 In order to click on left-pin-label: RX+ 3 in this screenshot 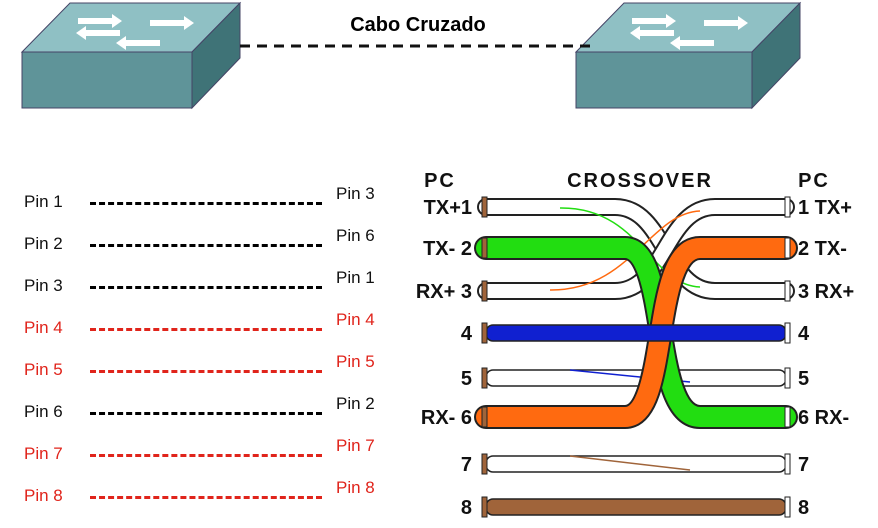, I will do `click(444, 292)`.